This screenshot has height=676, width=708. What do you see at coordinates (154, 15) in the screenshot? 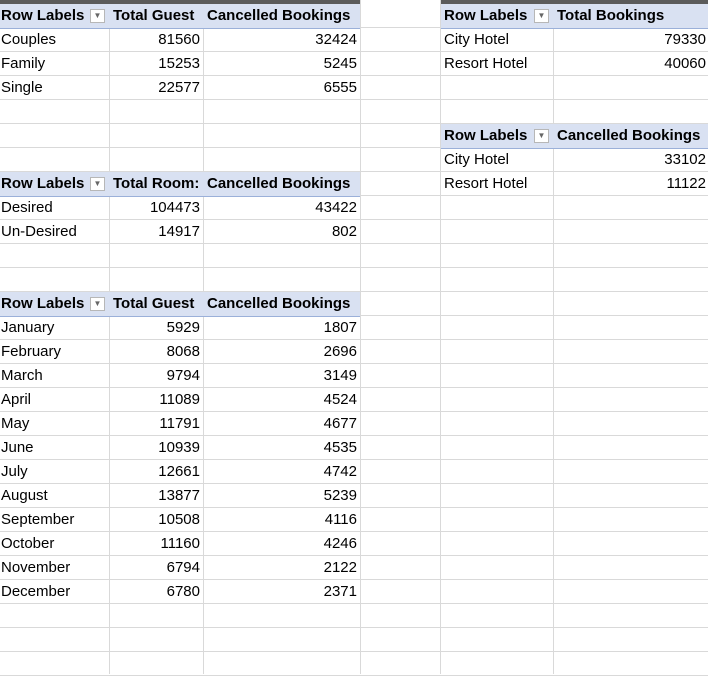
I see `column-header: Total Guest` at bounding box center [154, 15].